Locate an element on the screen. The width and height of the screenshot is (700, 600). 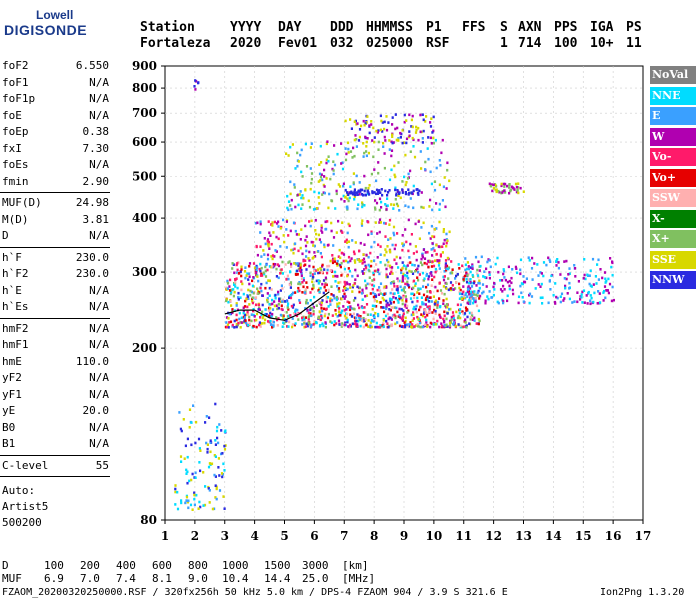
param-row: h`F2 230.0 is located at coordinates (55, 274).